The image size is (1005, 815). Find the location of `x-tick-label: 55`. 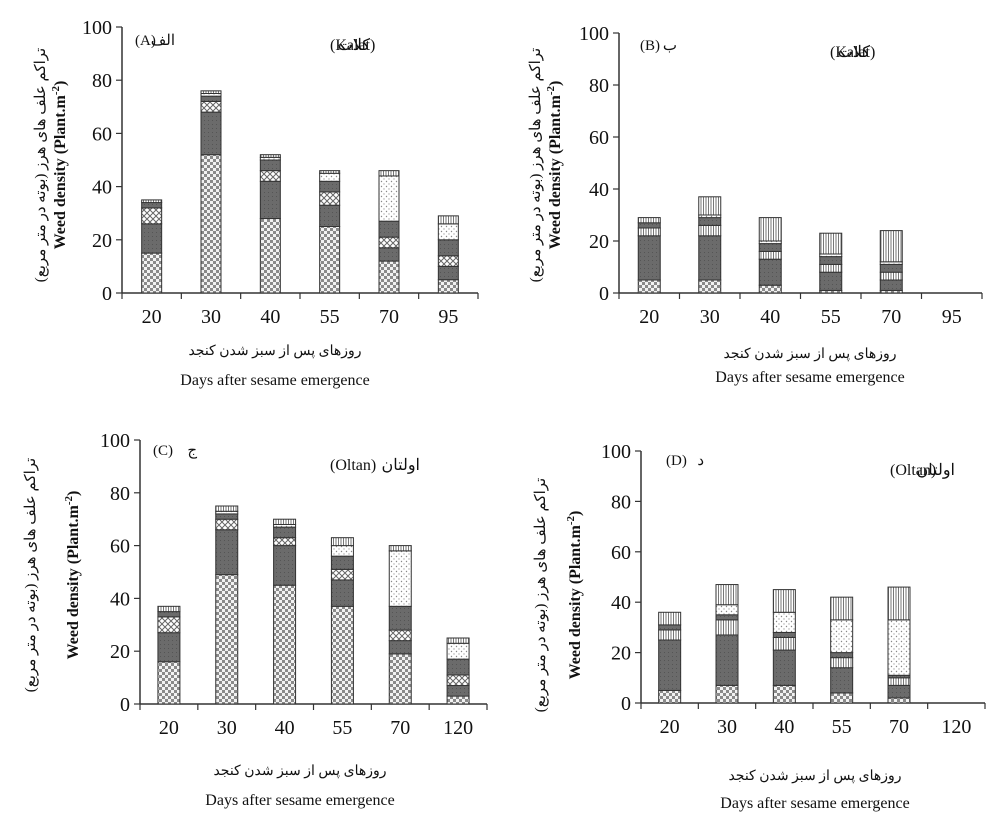

x-tick-label: 55 is located at coordinates (842, 727).